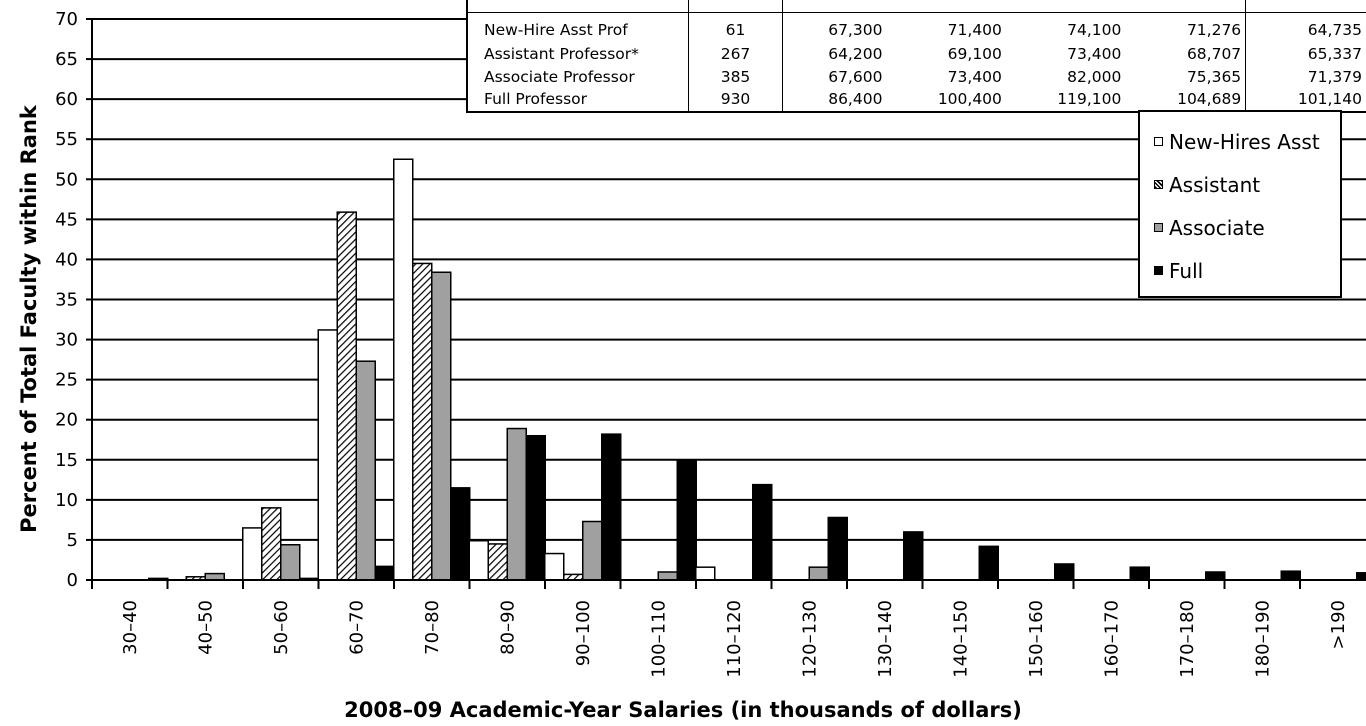 The width and height of the screenshot is (1366, 726). Describe the element at coordinates (1217, 227) in the screenshot. I see `legend-label: Associate` at that location.